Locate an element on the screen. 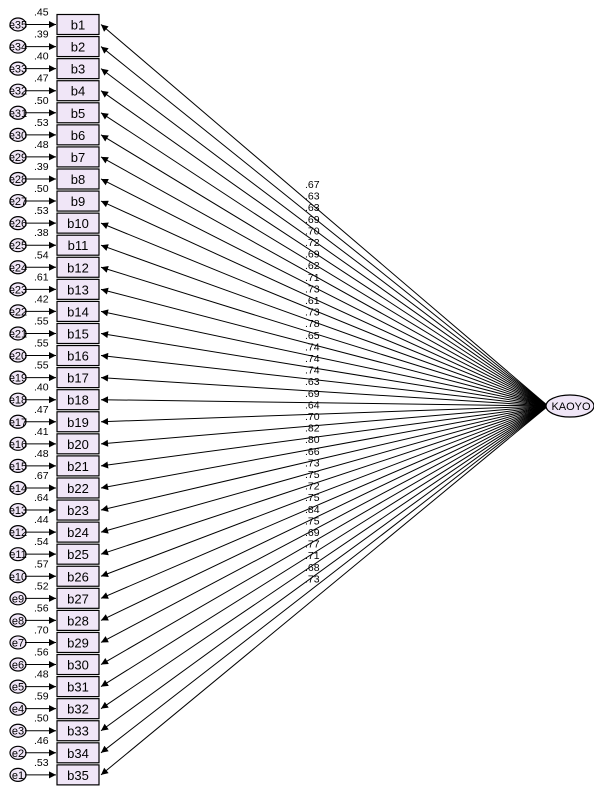 The height and width of the screenshot is (789, 594). error-term: e19 is located at coordinates (32, 377).